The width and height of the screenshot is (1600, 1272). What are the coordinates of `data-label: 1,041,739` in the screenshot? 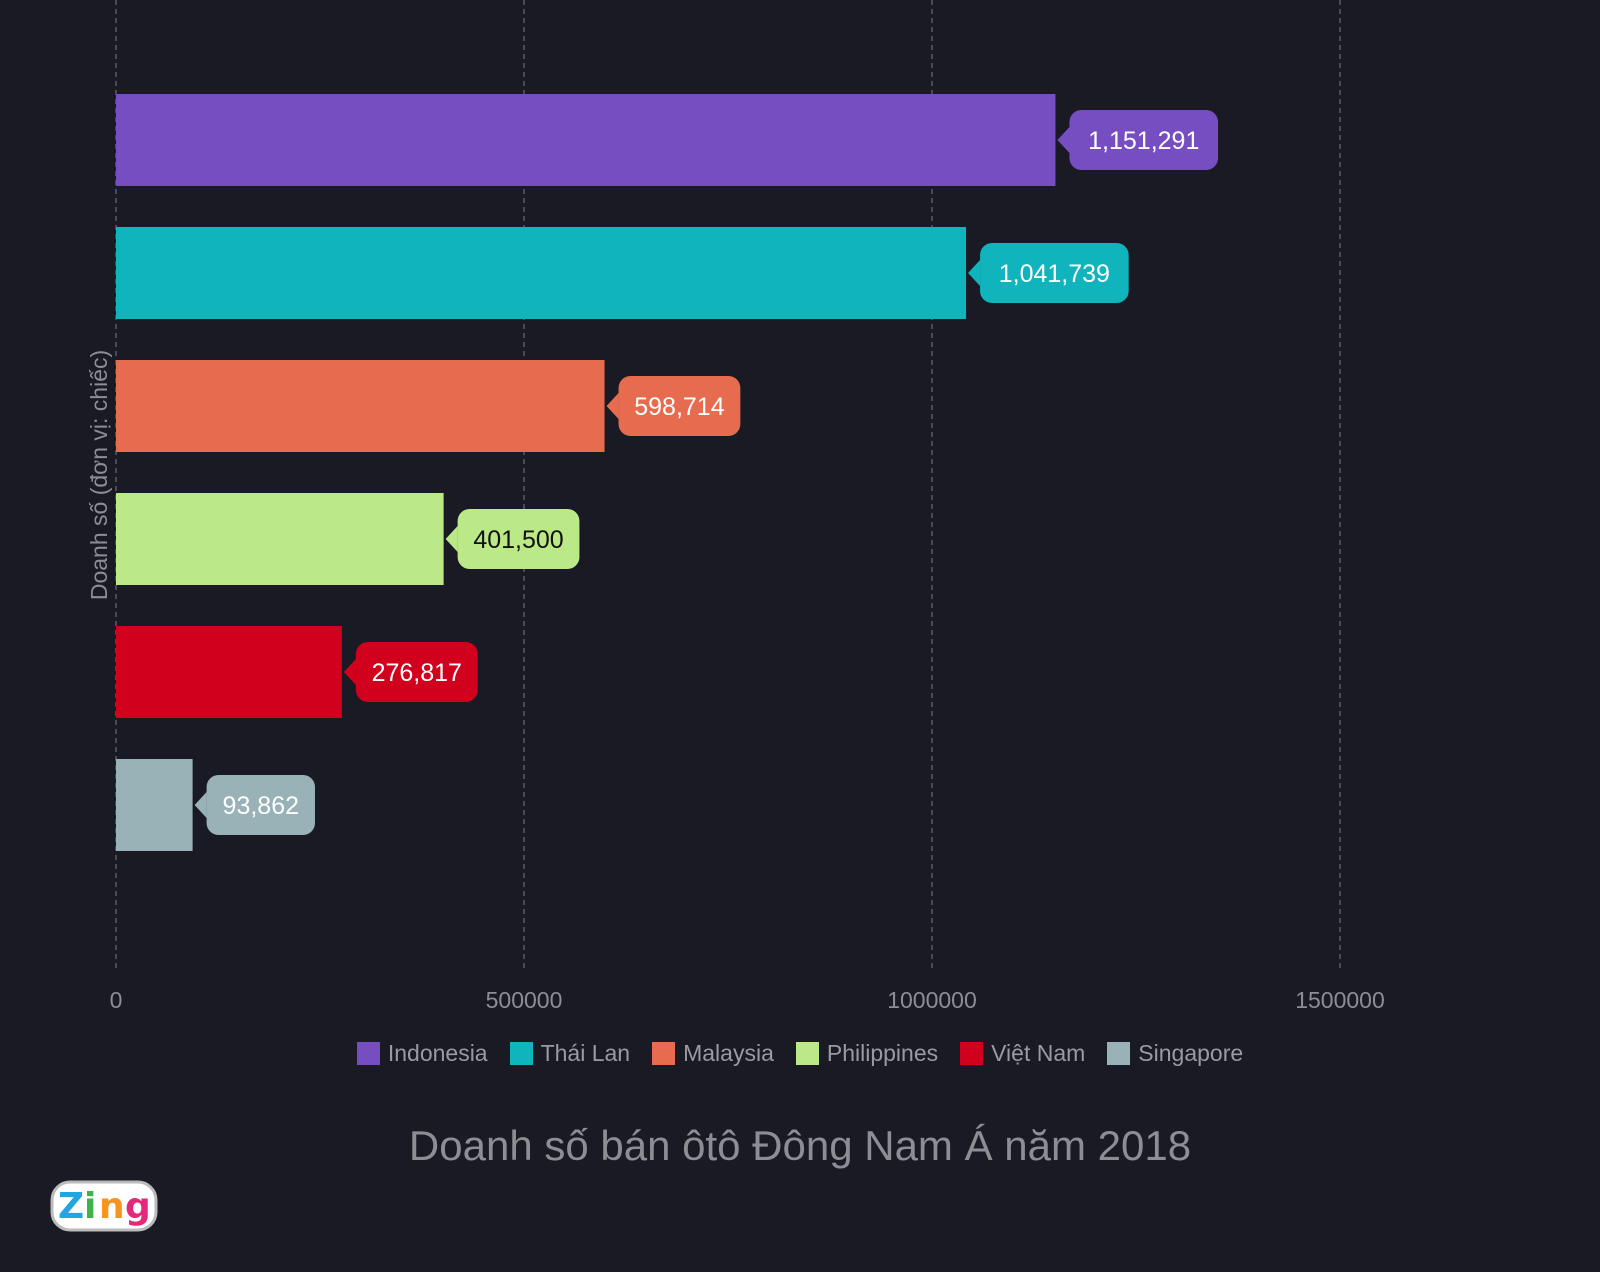 It's located at (1054, 274).